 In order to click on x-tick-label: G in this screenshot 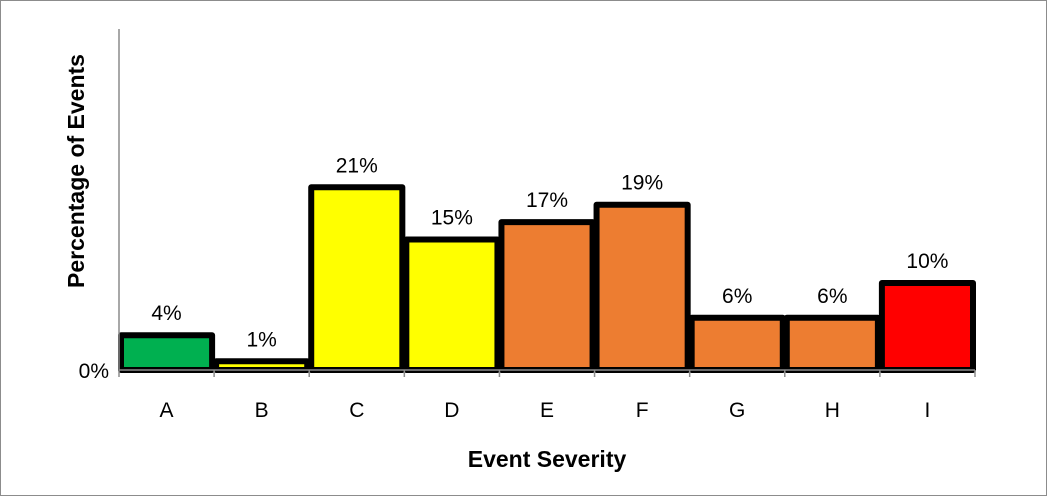, I will do `click(737, 410)`.